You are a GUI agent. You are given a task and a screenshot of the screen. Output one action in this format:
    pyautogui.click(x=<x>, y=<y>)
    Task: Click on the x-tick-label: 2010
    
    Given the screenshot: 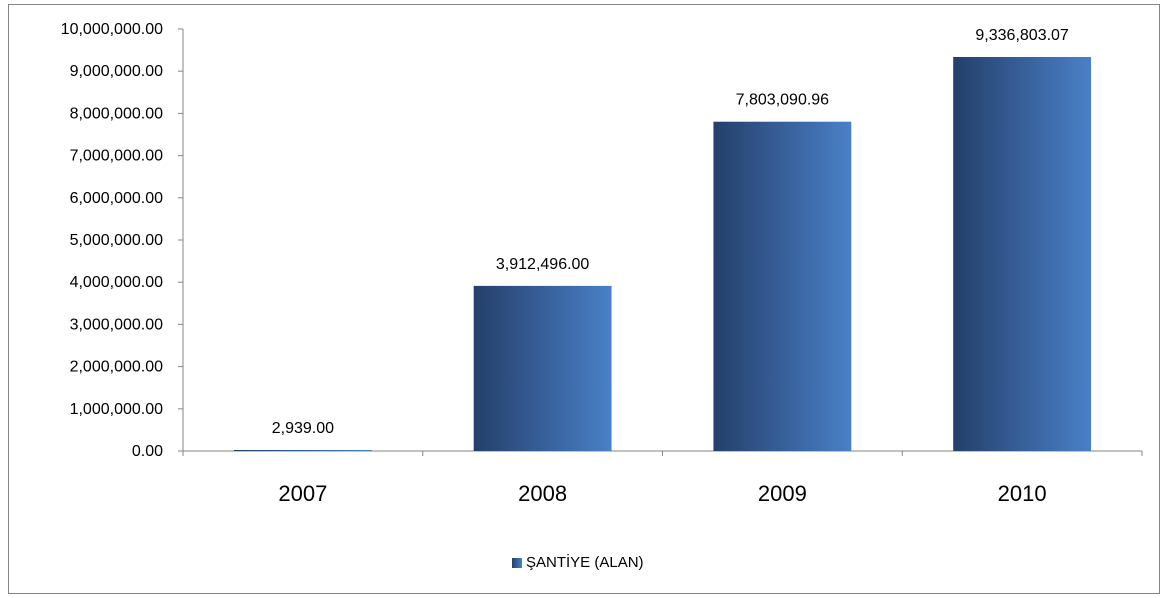 What is the action you would take?
    pyautogui.click(x=1022, y=493)
    